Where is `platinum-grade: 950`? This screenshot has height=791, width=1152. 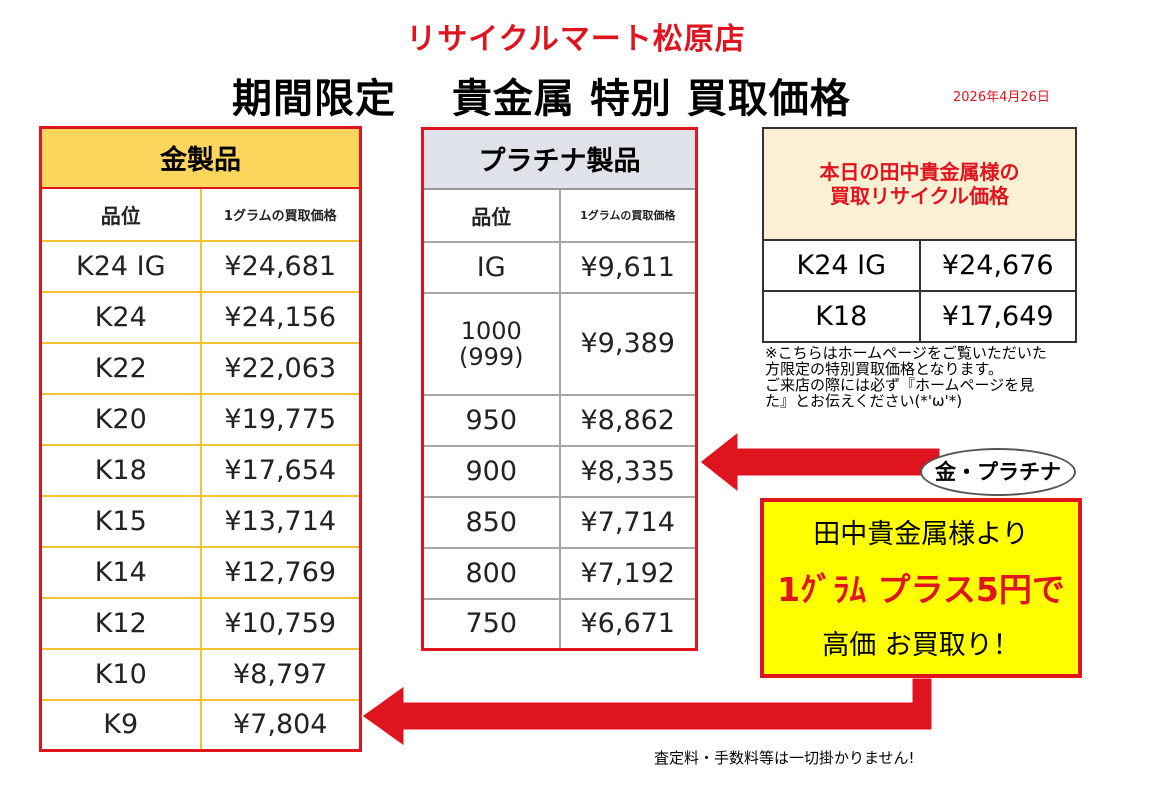 platinum-grade: 950 is located at coordinates (491, 420).